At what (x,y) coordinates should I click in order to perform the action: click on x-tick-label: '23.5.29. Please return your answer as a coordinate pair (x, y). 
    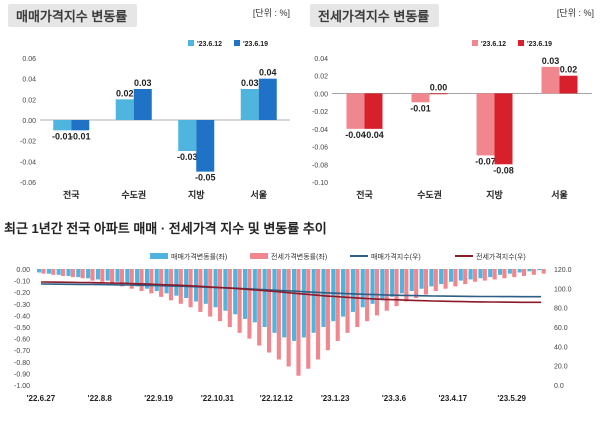
    Looking at the image, I should click on (511, 398).